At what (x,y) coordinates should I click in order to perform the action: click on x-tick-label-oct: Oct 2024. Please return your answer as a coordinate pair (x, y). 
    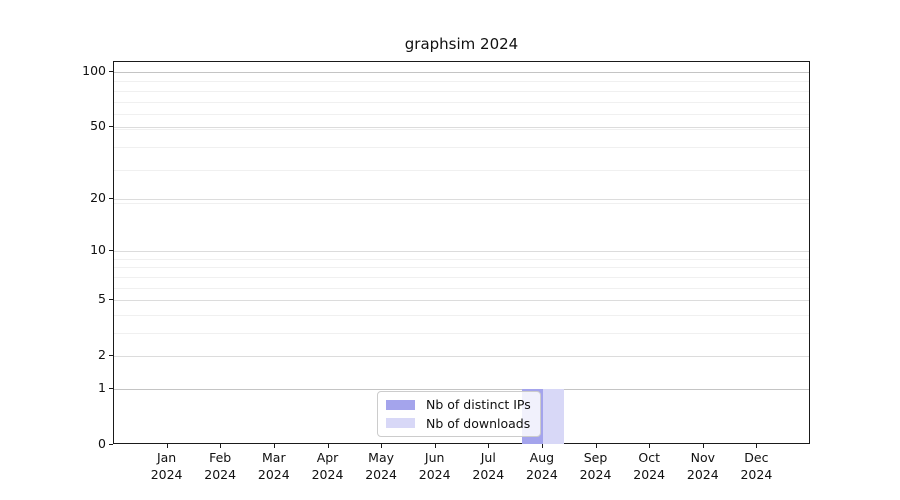
    Looking at the image, I should click on (649, 466).